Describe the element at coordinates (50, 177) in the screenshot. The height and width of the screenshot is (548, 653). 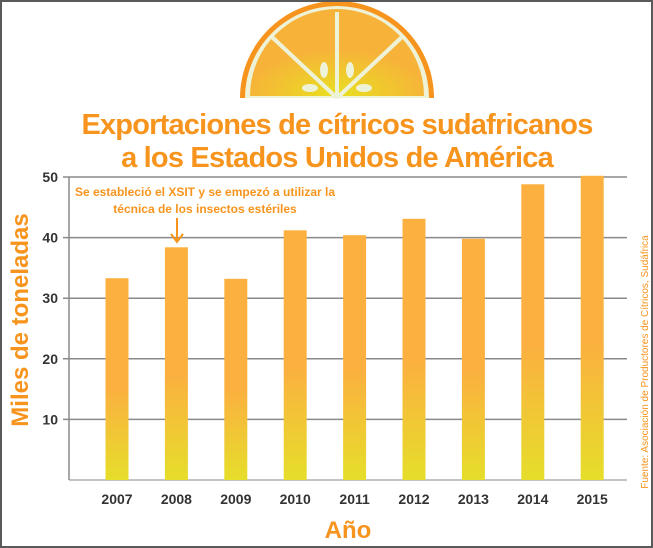
I see `y-tick-label: 50` at that location.